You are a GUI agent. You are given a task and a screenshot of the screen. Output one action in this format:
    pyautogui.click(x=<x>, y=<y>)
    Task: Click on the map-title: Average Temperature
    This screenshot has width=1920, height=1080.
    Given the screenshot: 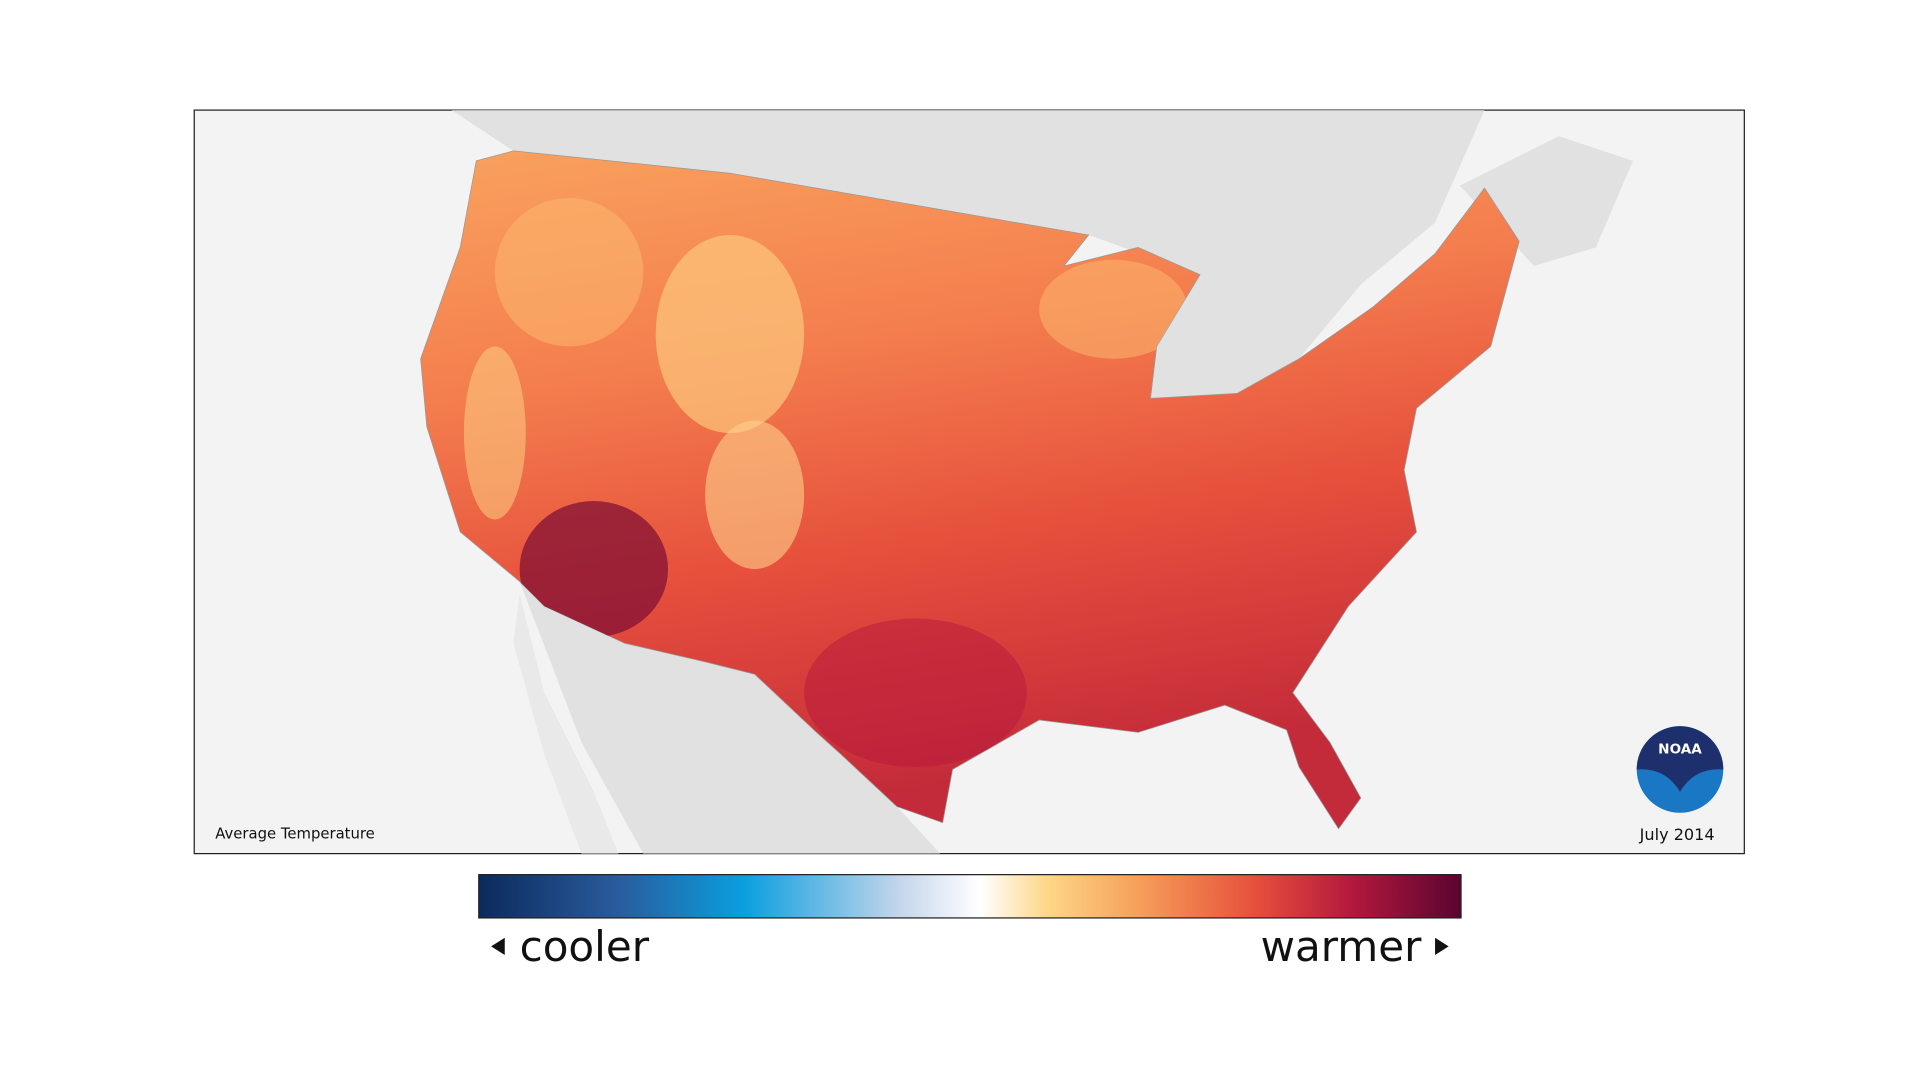 What is the action you would take?
    pyautogui.click(x=295, y=834)
    